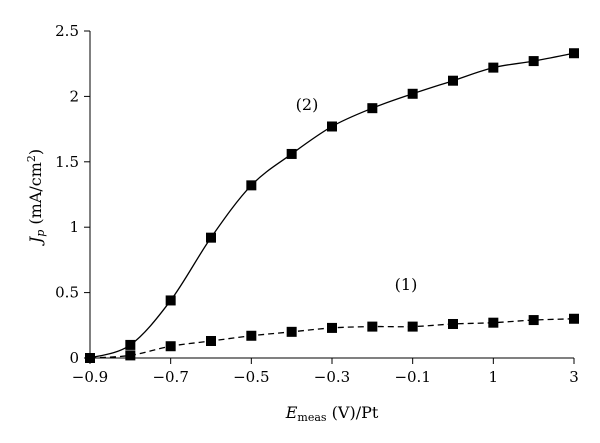 This screenshot has height=443, width=600. What do you see at coordinates (494, 377) in the screenshot?
I see `x-tick-label: 1` at bounding box center [494, 377].